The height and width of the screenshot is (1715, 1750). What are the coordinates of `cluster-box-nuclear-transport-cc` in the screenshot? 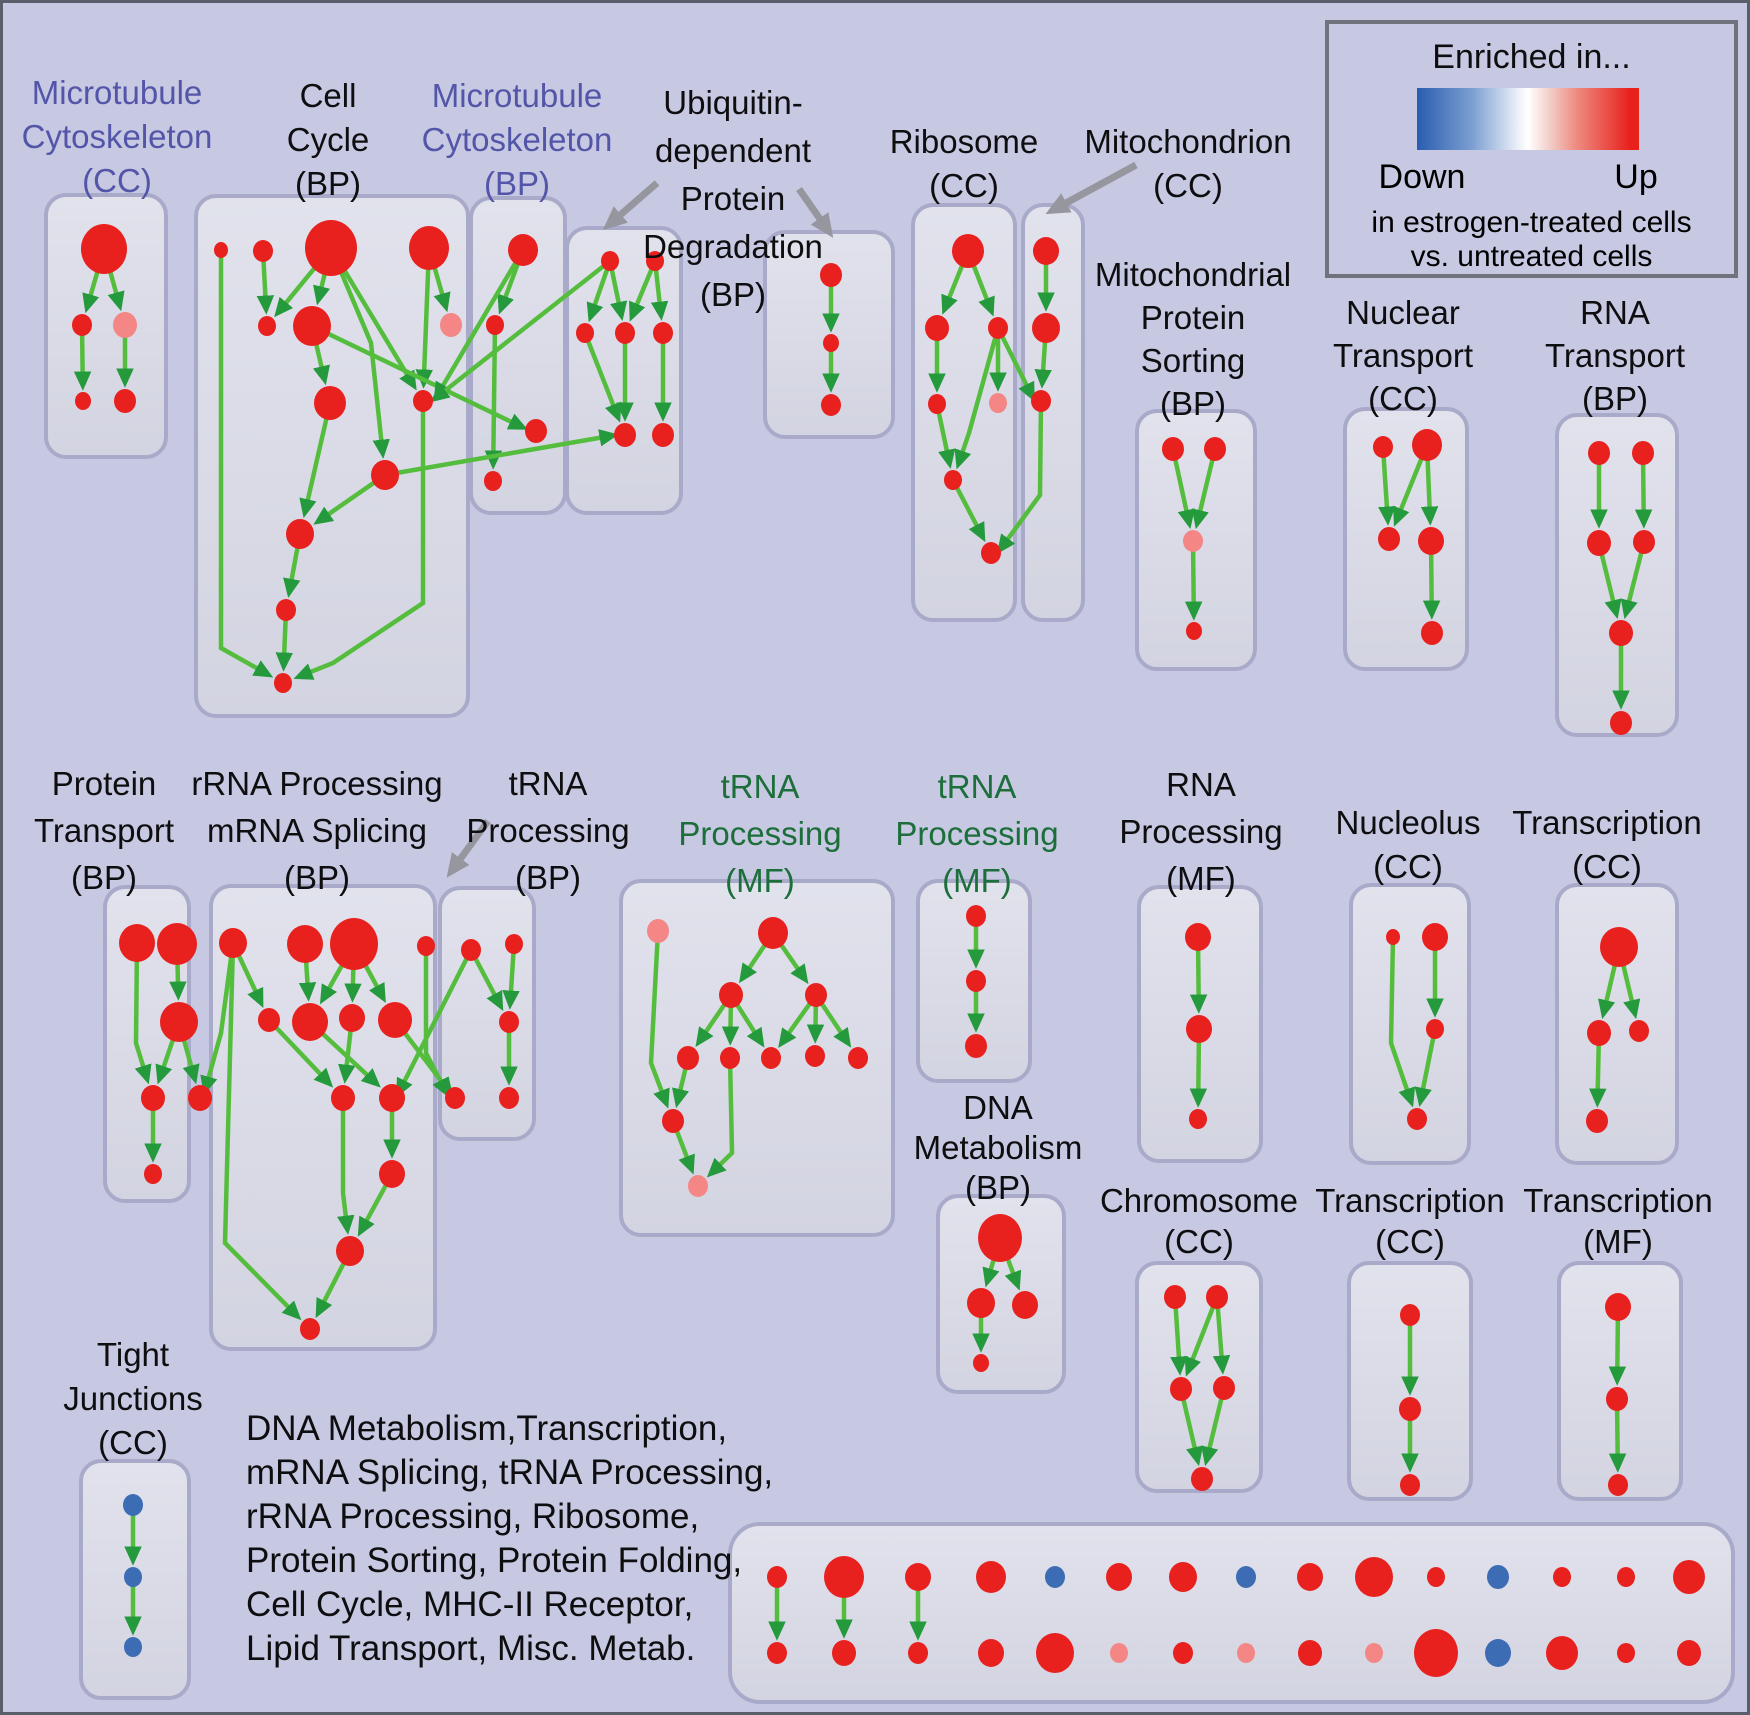 It's located at (1406, 539).